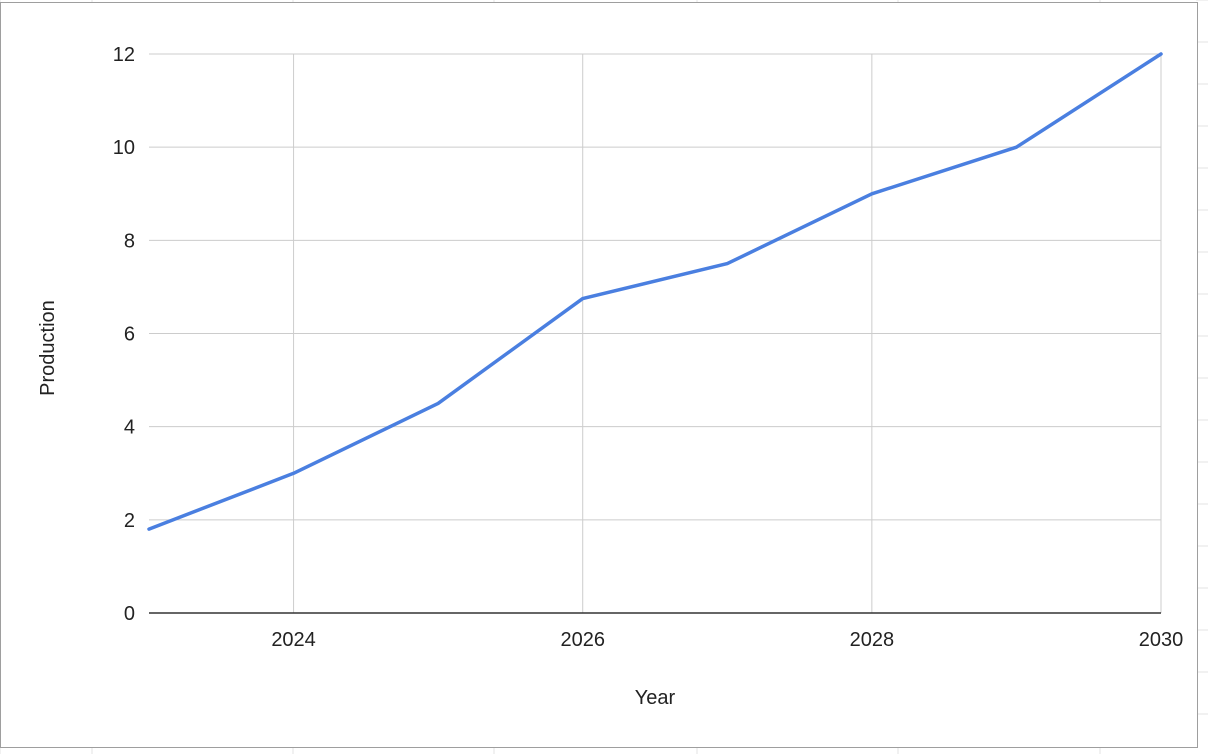 The width and height of the screenshot is (1208, 754). I want to click on x-tick-label: 2024, so click(293, 640).